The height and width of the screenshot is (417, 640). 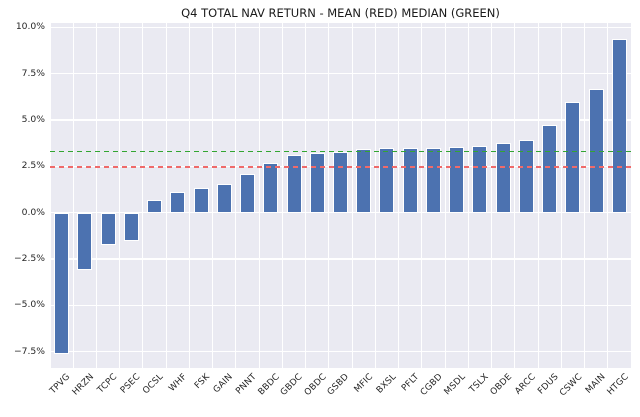 What do you see at coordinates (364, 180) in the screenshot?
I see `bar-MFIC` at bounding box center [364, 180].